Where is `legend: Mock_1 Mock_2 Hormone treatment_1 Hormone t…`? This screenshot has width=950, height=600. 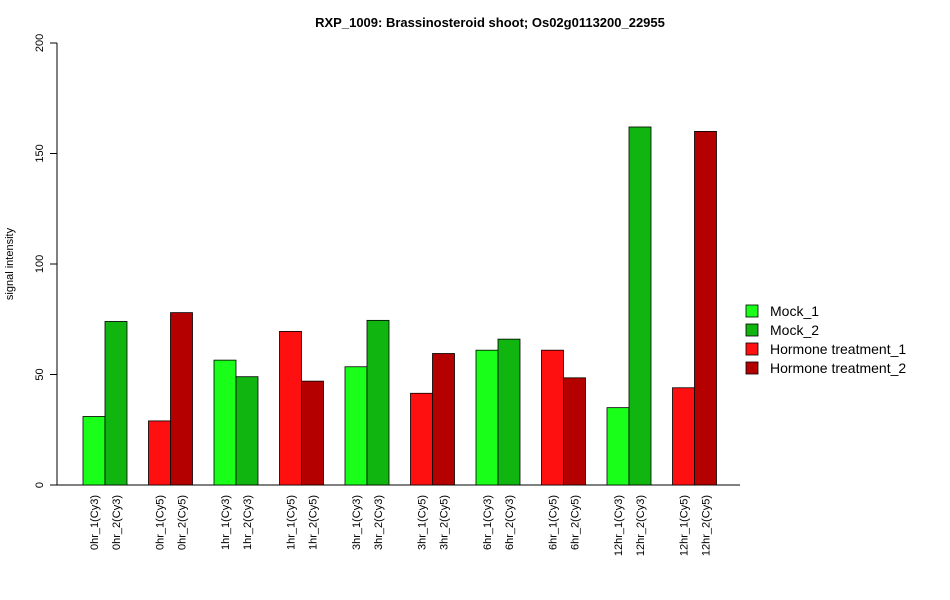 legend: Mock_1 Mock_2 Hormone treatment_1 Hormone t… is located at coordinates (825, 339).